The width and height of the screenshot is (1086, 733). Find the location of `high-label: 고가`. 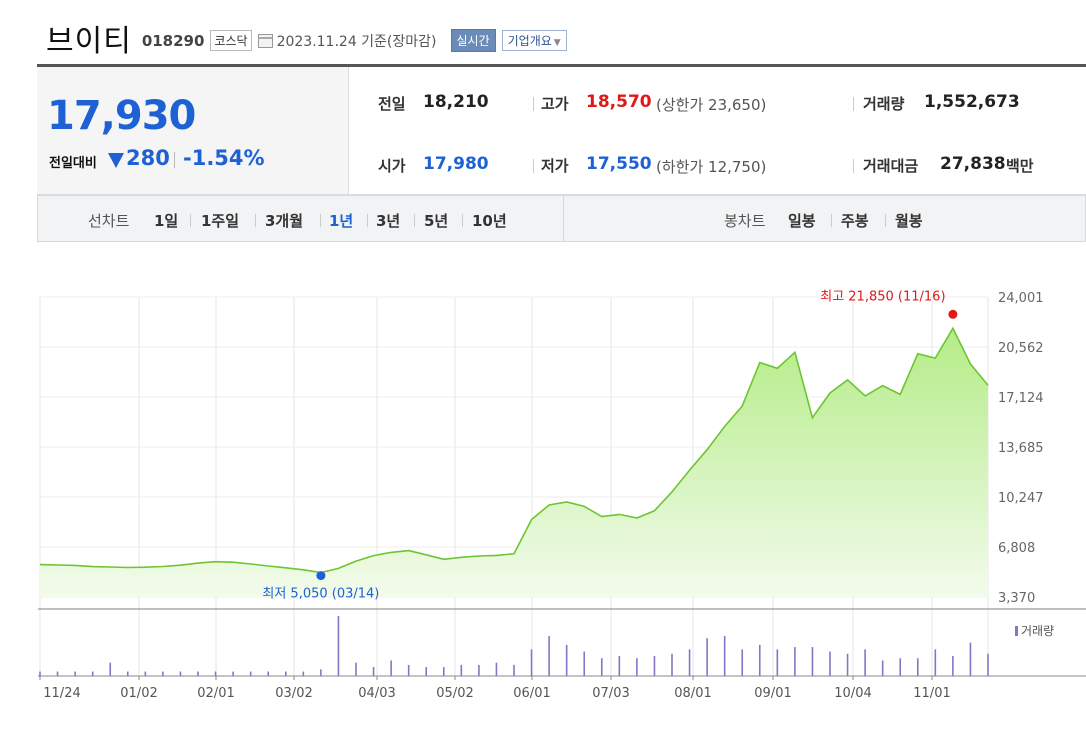

high-label: 고가 is located at coordinates (555, 104).